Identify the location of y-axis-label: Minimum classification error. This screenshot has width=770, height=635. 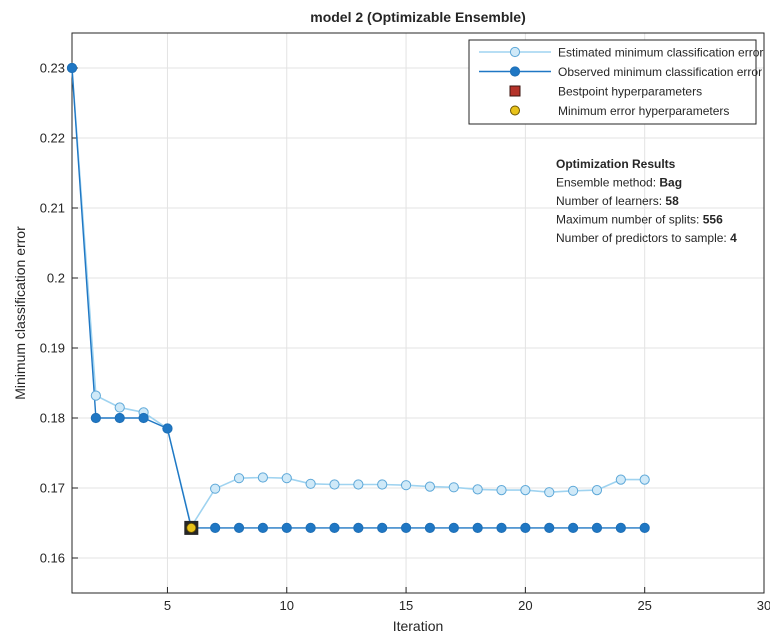
(20, 313).